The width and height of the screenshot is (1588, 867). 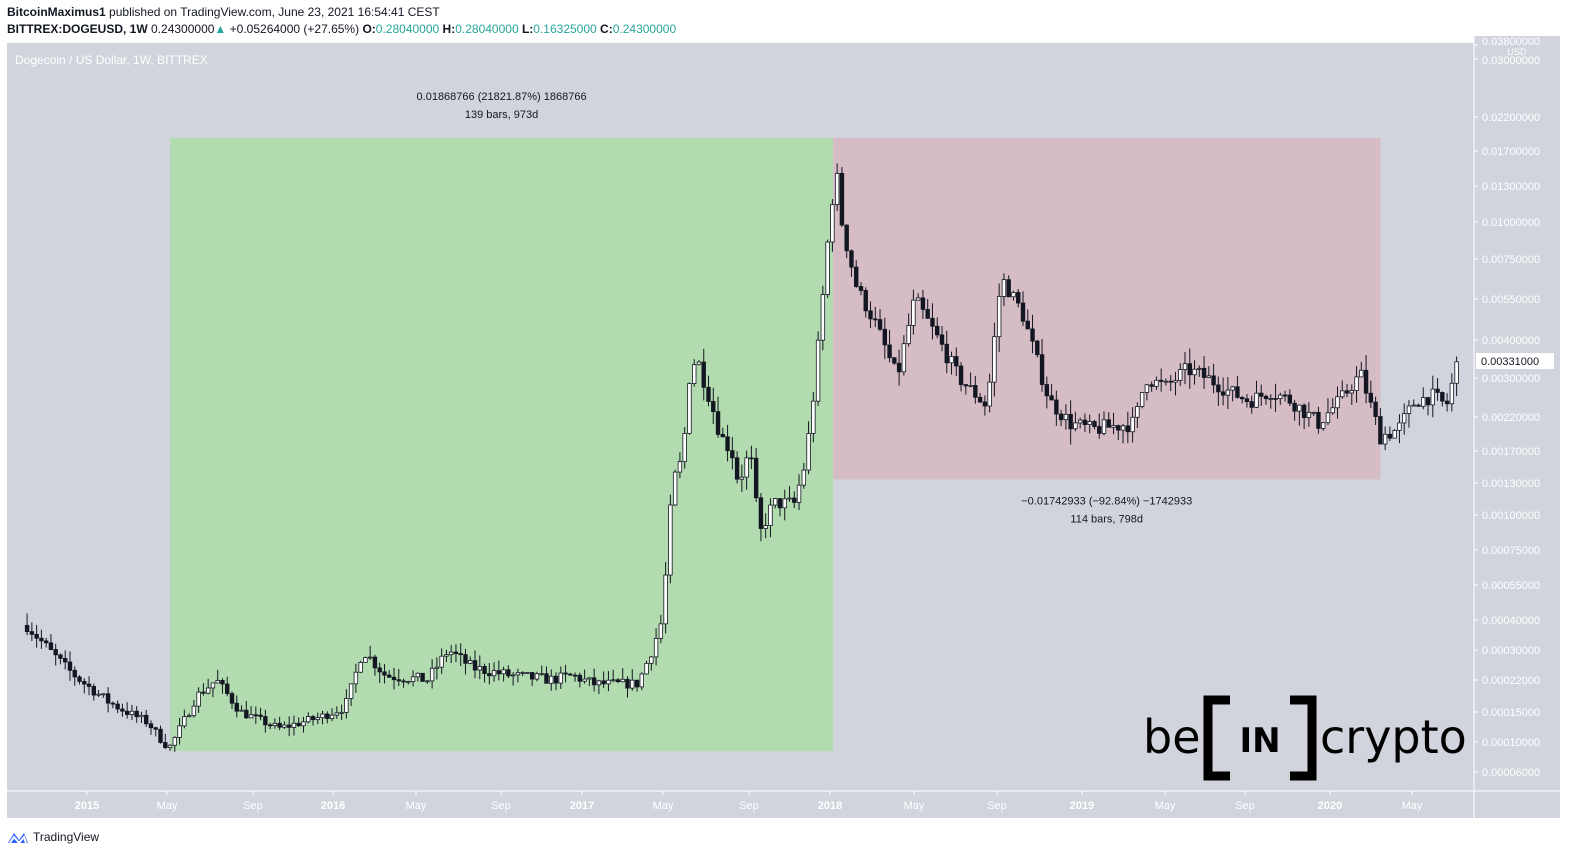 What do you see at coordinates (1393, 737) in the screenshot?
I see `svg-text: crypto` at bounding box center [1393, 737].